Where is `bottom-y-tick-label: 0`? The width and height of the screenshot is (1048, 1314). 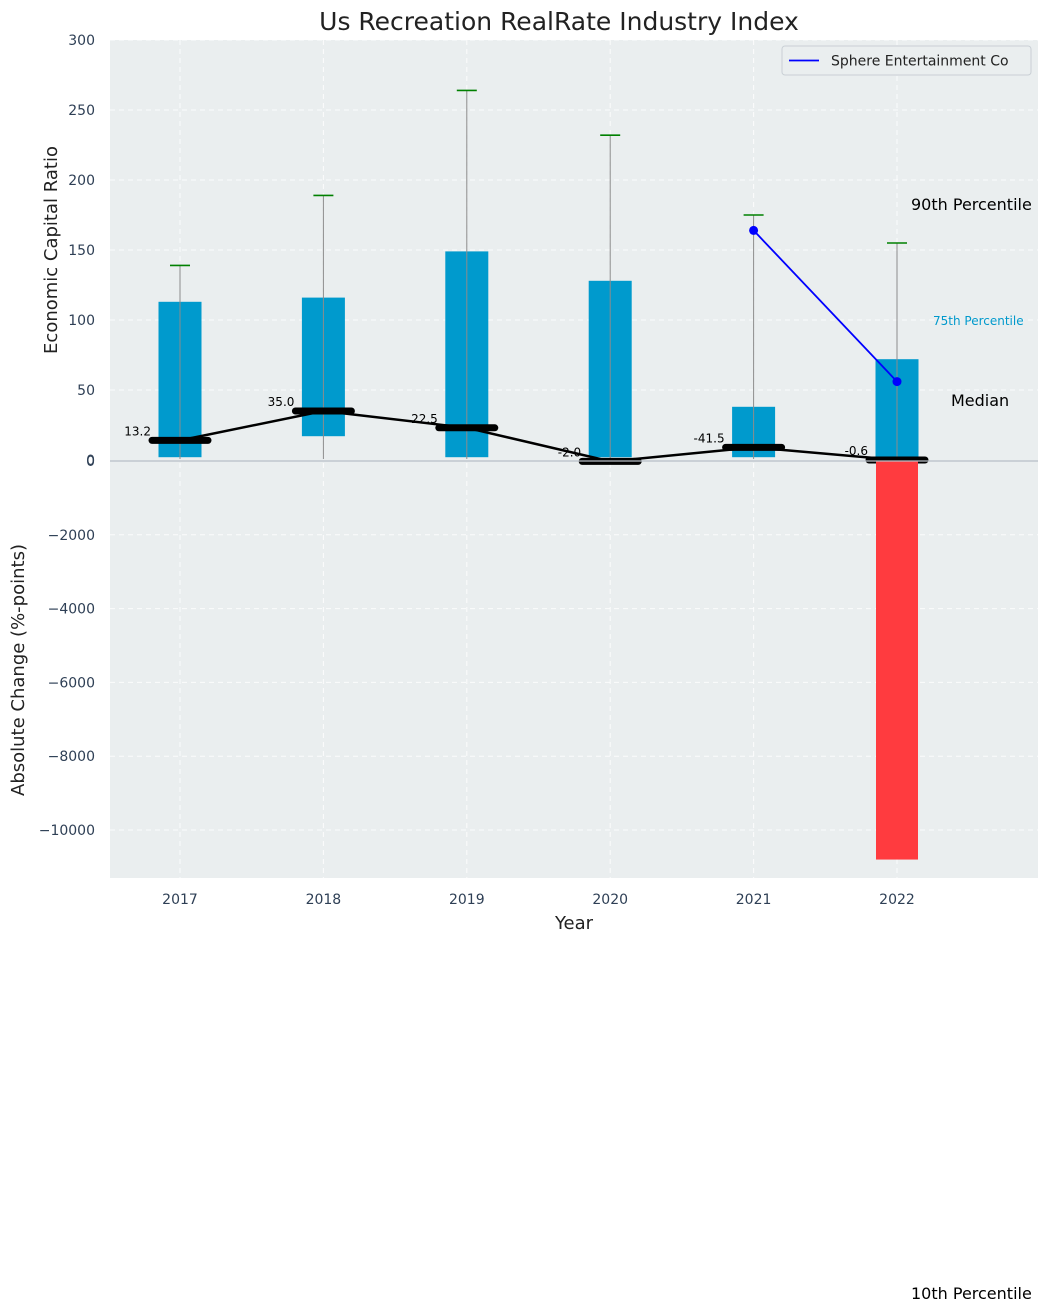
bottom-y-tick-label: 0 is located at coordinates (90, 462).